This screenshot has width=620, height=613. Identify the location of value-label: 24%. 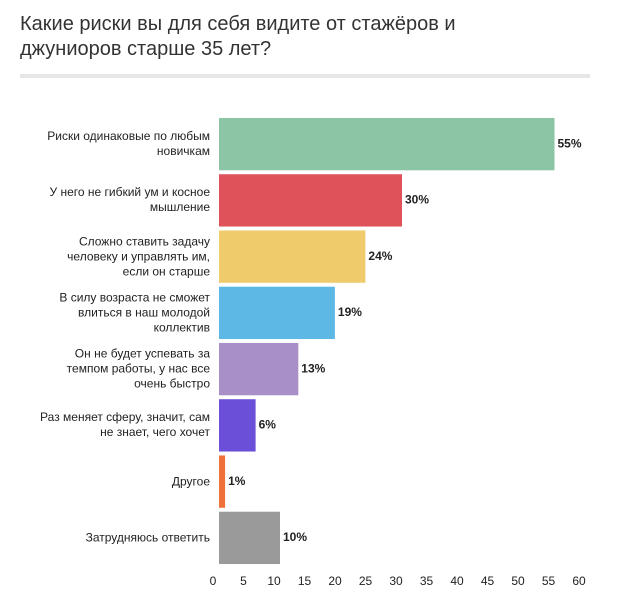
(380, 256).